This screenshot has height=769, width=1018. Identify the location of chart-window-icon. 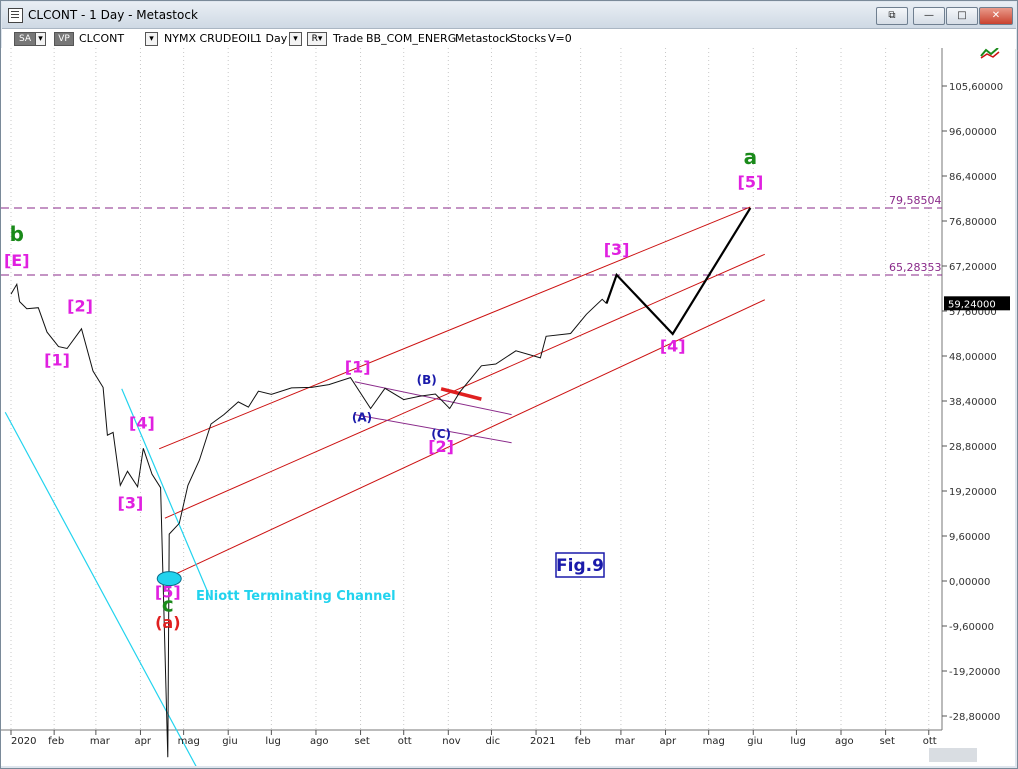
(15, 15).